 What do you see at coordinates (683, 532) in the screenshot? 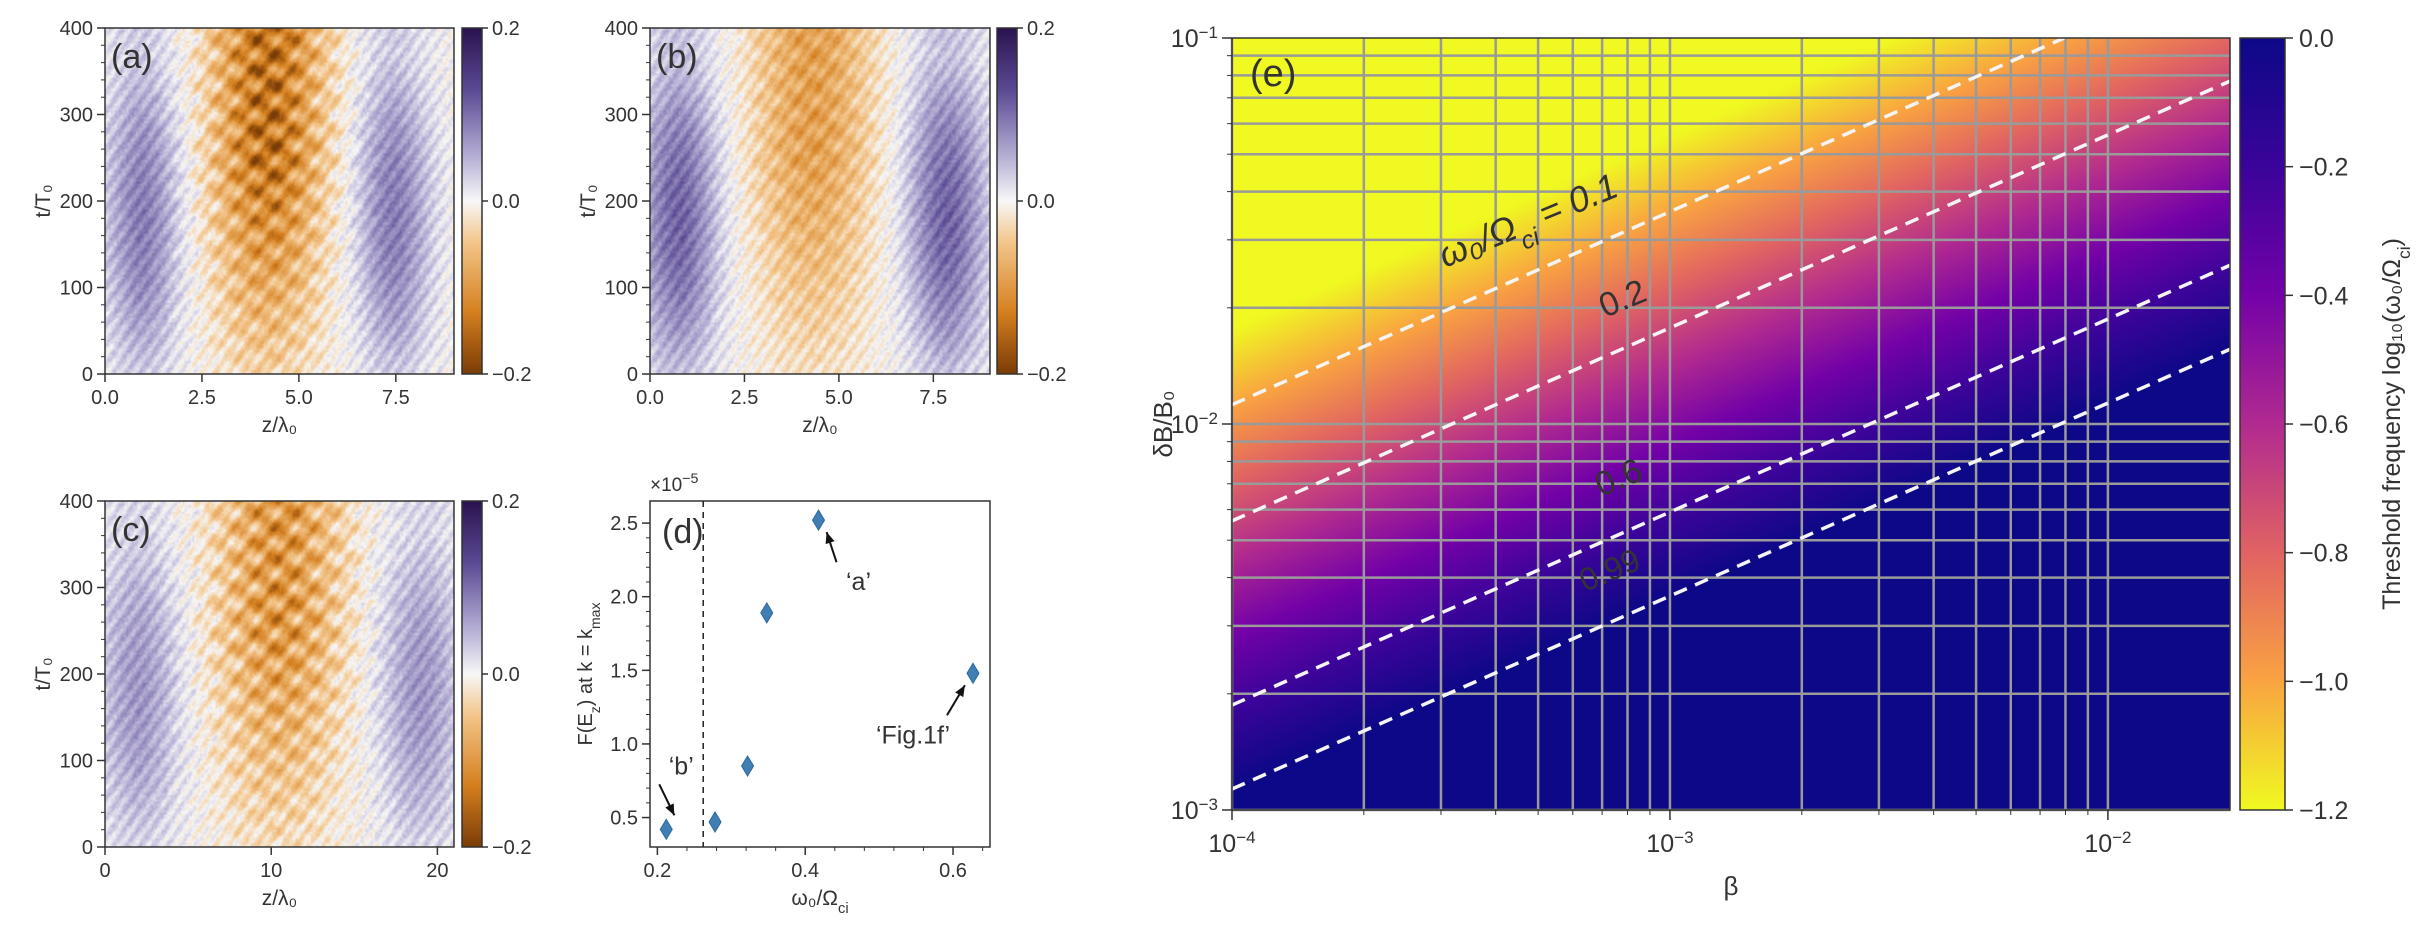
I see `panel-label-d: (d)` at bounding box center [683, 532].